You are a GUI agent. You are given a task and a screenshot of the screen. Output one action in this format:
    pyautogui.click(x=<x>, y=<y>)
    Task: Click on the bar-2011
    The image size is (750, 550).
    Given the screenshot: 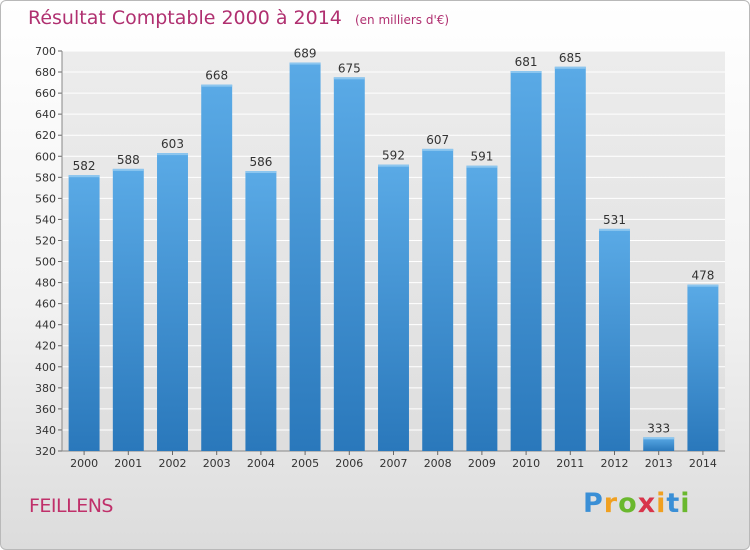 What is the action you would take?
    pyautogui.click(x=570, y=258)
    